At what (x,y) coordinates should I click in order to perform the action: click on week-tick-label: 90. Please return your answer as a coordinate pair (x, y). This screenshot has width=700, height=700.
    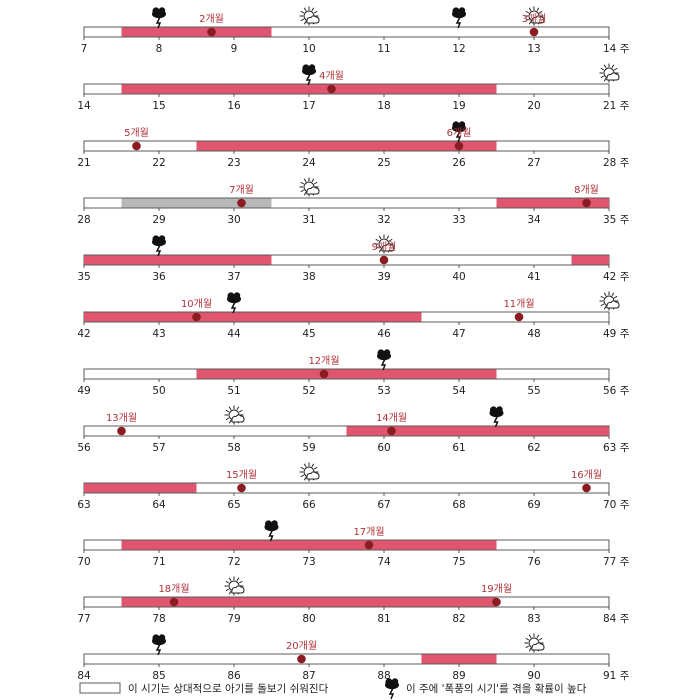
    Looking at the image, I should click on (533, 676).